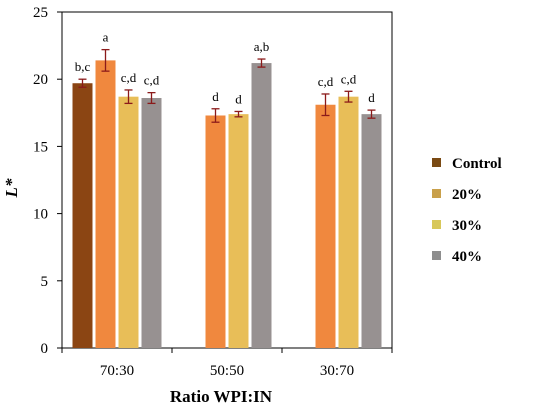 The height and width of the screenshot is (412, 550). Describe the element at coordinates (467, 195) in the screenshot. I see `legend-label: 20%` at that location.